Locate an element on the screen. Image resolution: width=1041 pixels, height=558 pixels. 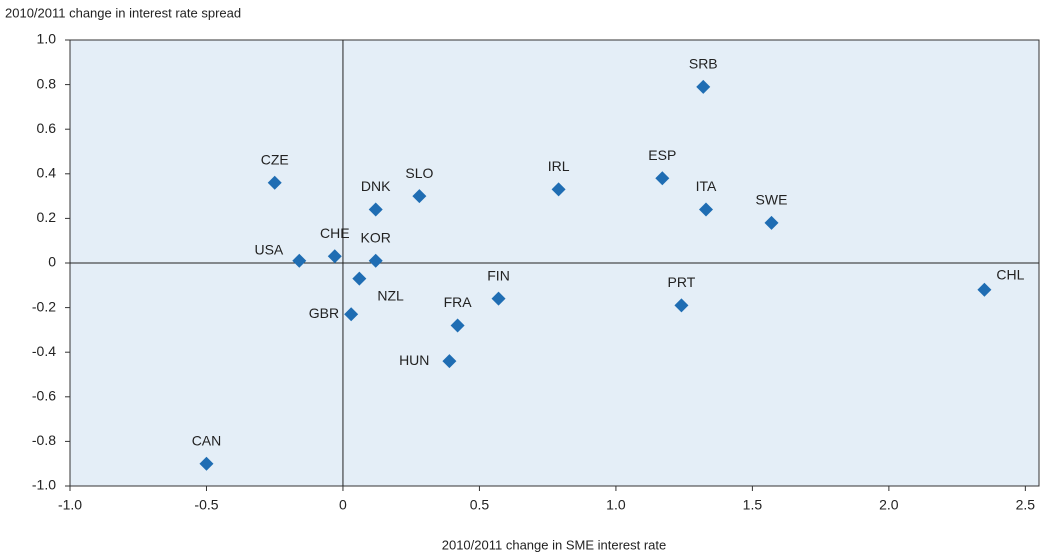
point-label: USA is located at coordinates (268, 249).